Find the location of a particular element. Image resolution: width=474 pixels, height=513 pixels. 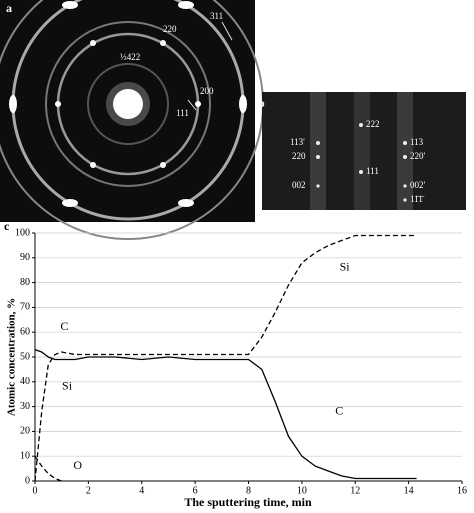

x-tick-label: 14 is located at coordinates (409, 490).